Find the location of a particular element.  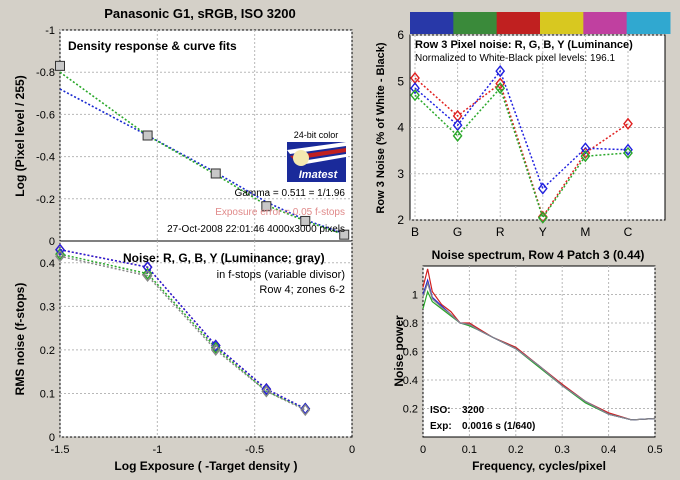

spectrum-y-tick-label: 0.4 is located at coordinates (410, 381).